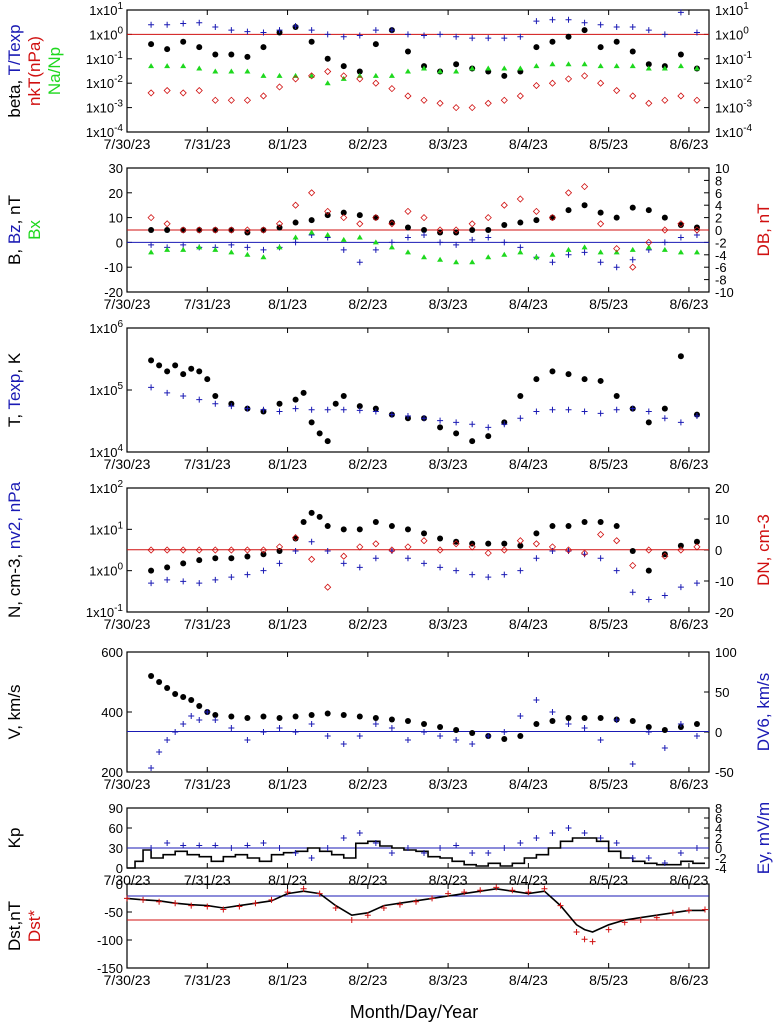  Describe the element at coordinates (424, 541) in the screenshot. I see `series-dot` at that location.